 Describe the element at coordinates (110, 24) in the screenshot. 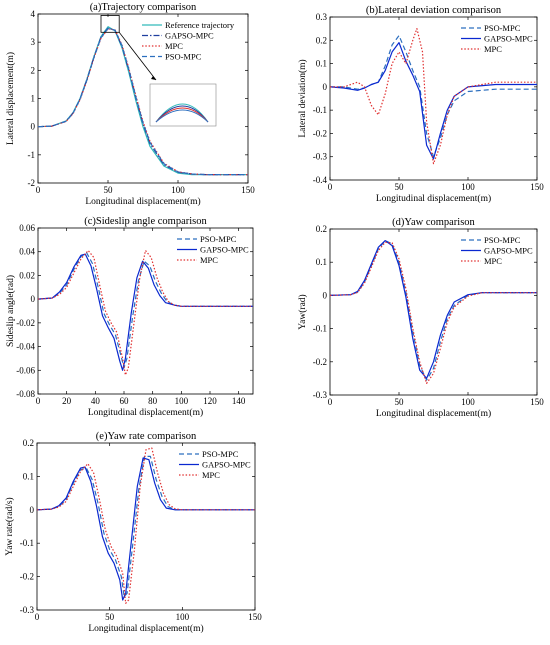

I see `zoom-box` at that location.